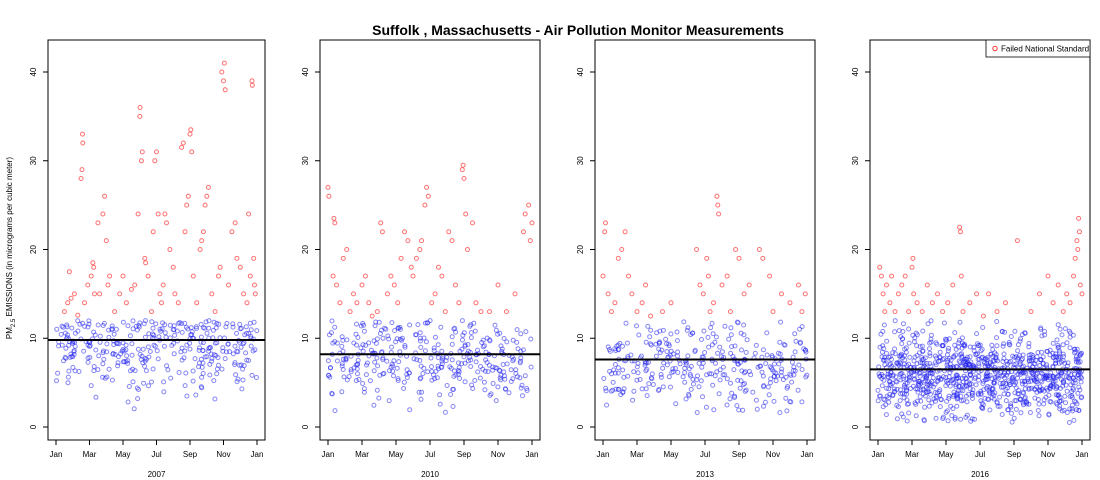  What do you see at coordinates (1048, 454) in the screenshot?
I see `x-tick-label: Nov` at bounding box center [1048, 454].